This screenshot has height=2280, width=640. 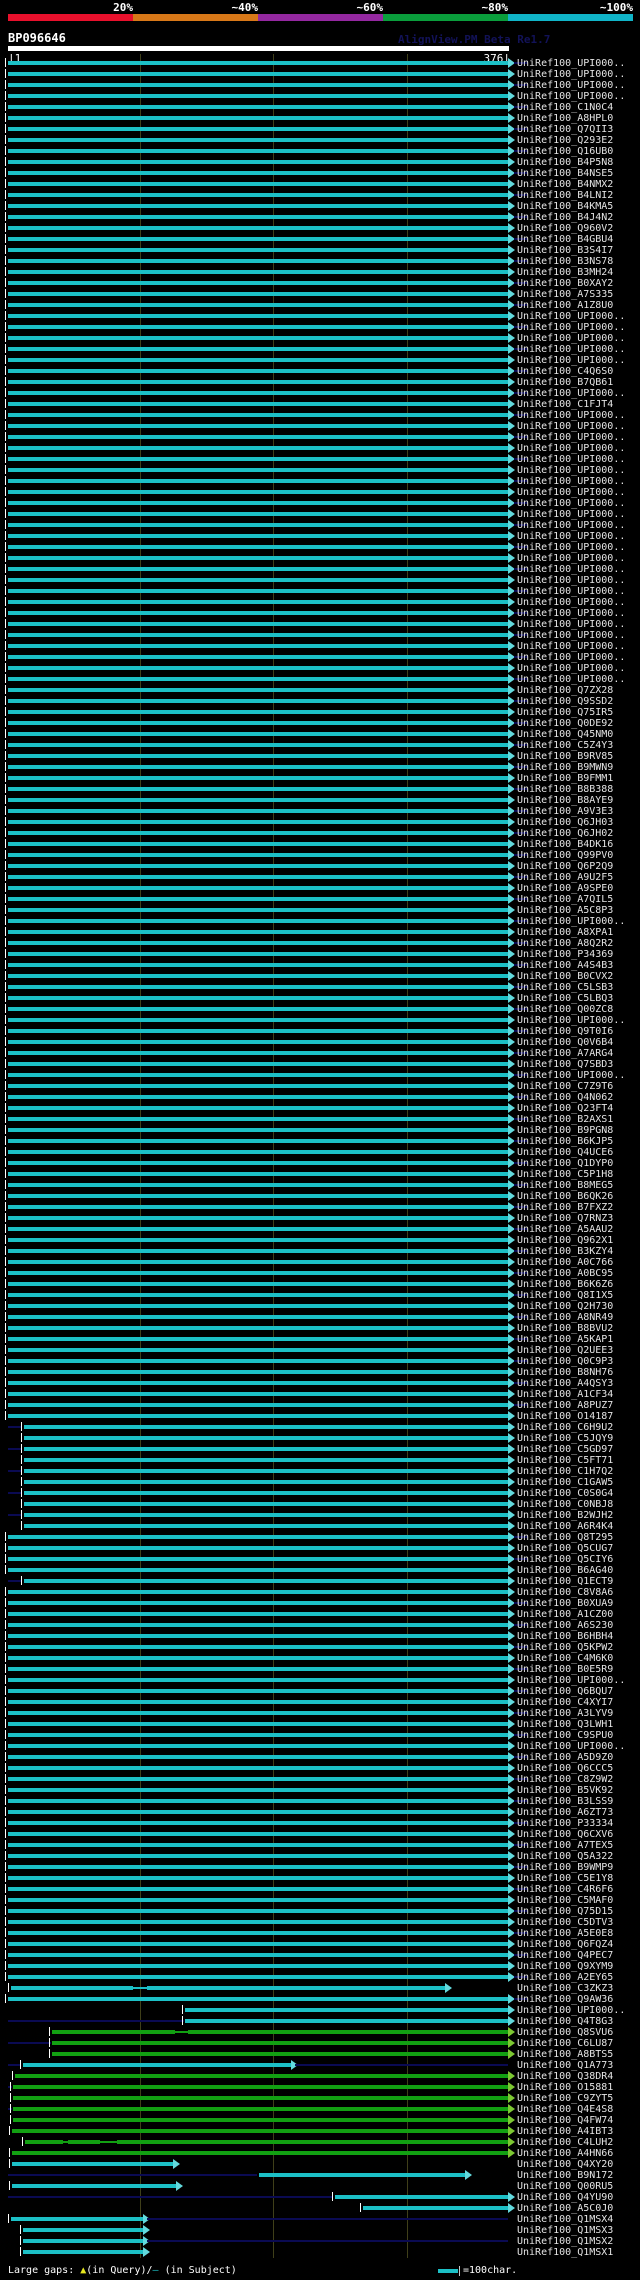 What do you see at coordinates (565, 987) in the screenshot?
I see `hit-label: UniRef100_C5LSB3` at bounding box center [565, 987].